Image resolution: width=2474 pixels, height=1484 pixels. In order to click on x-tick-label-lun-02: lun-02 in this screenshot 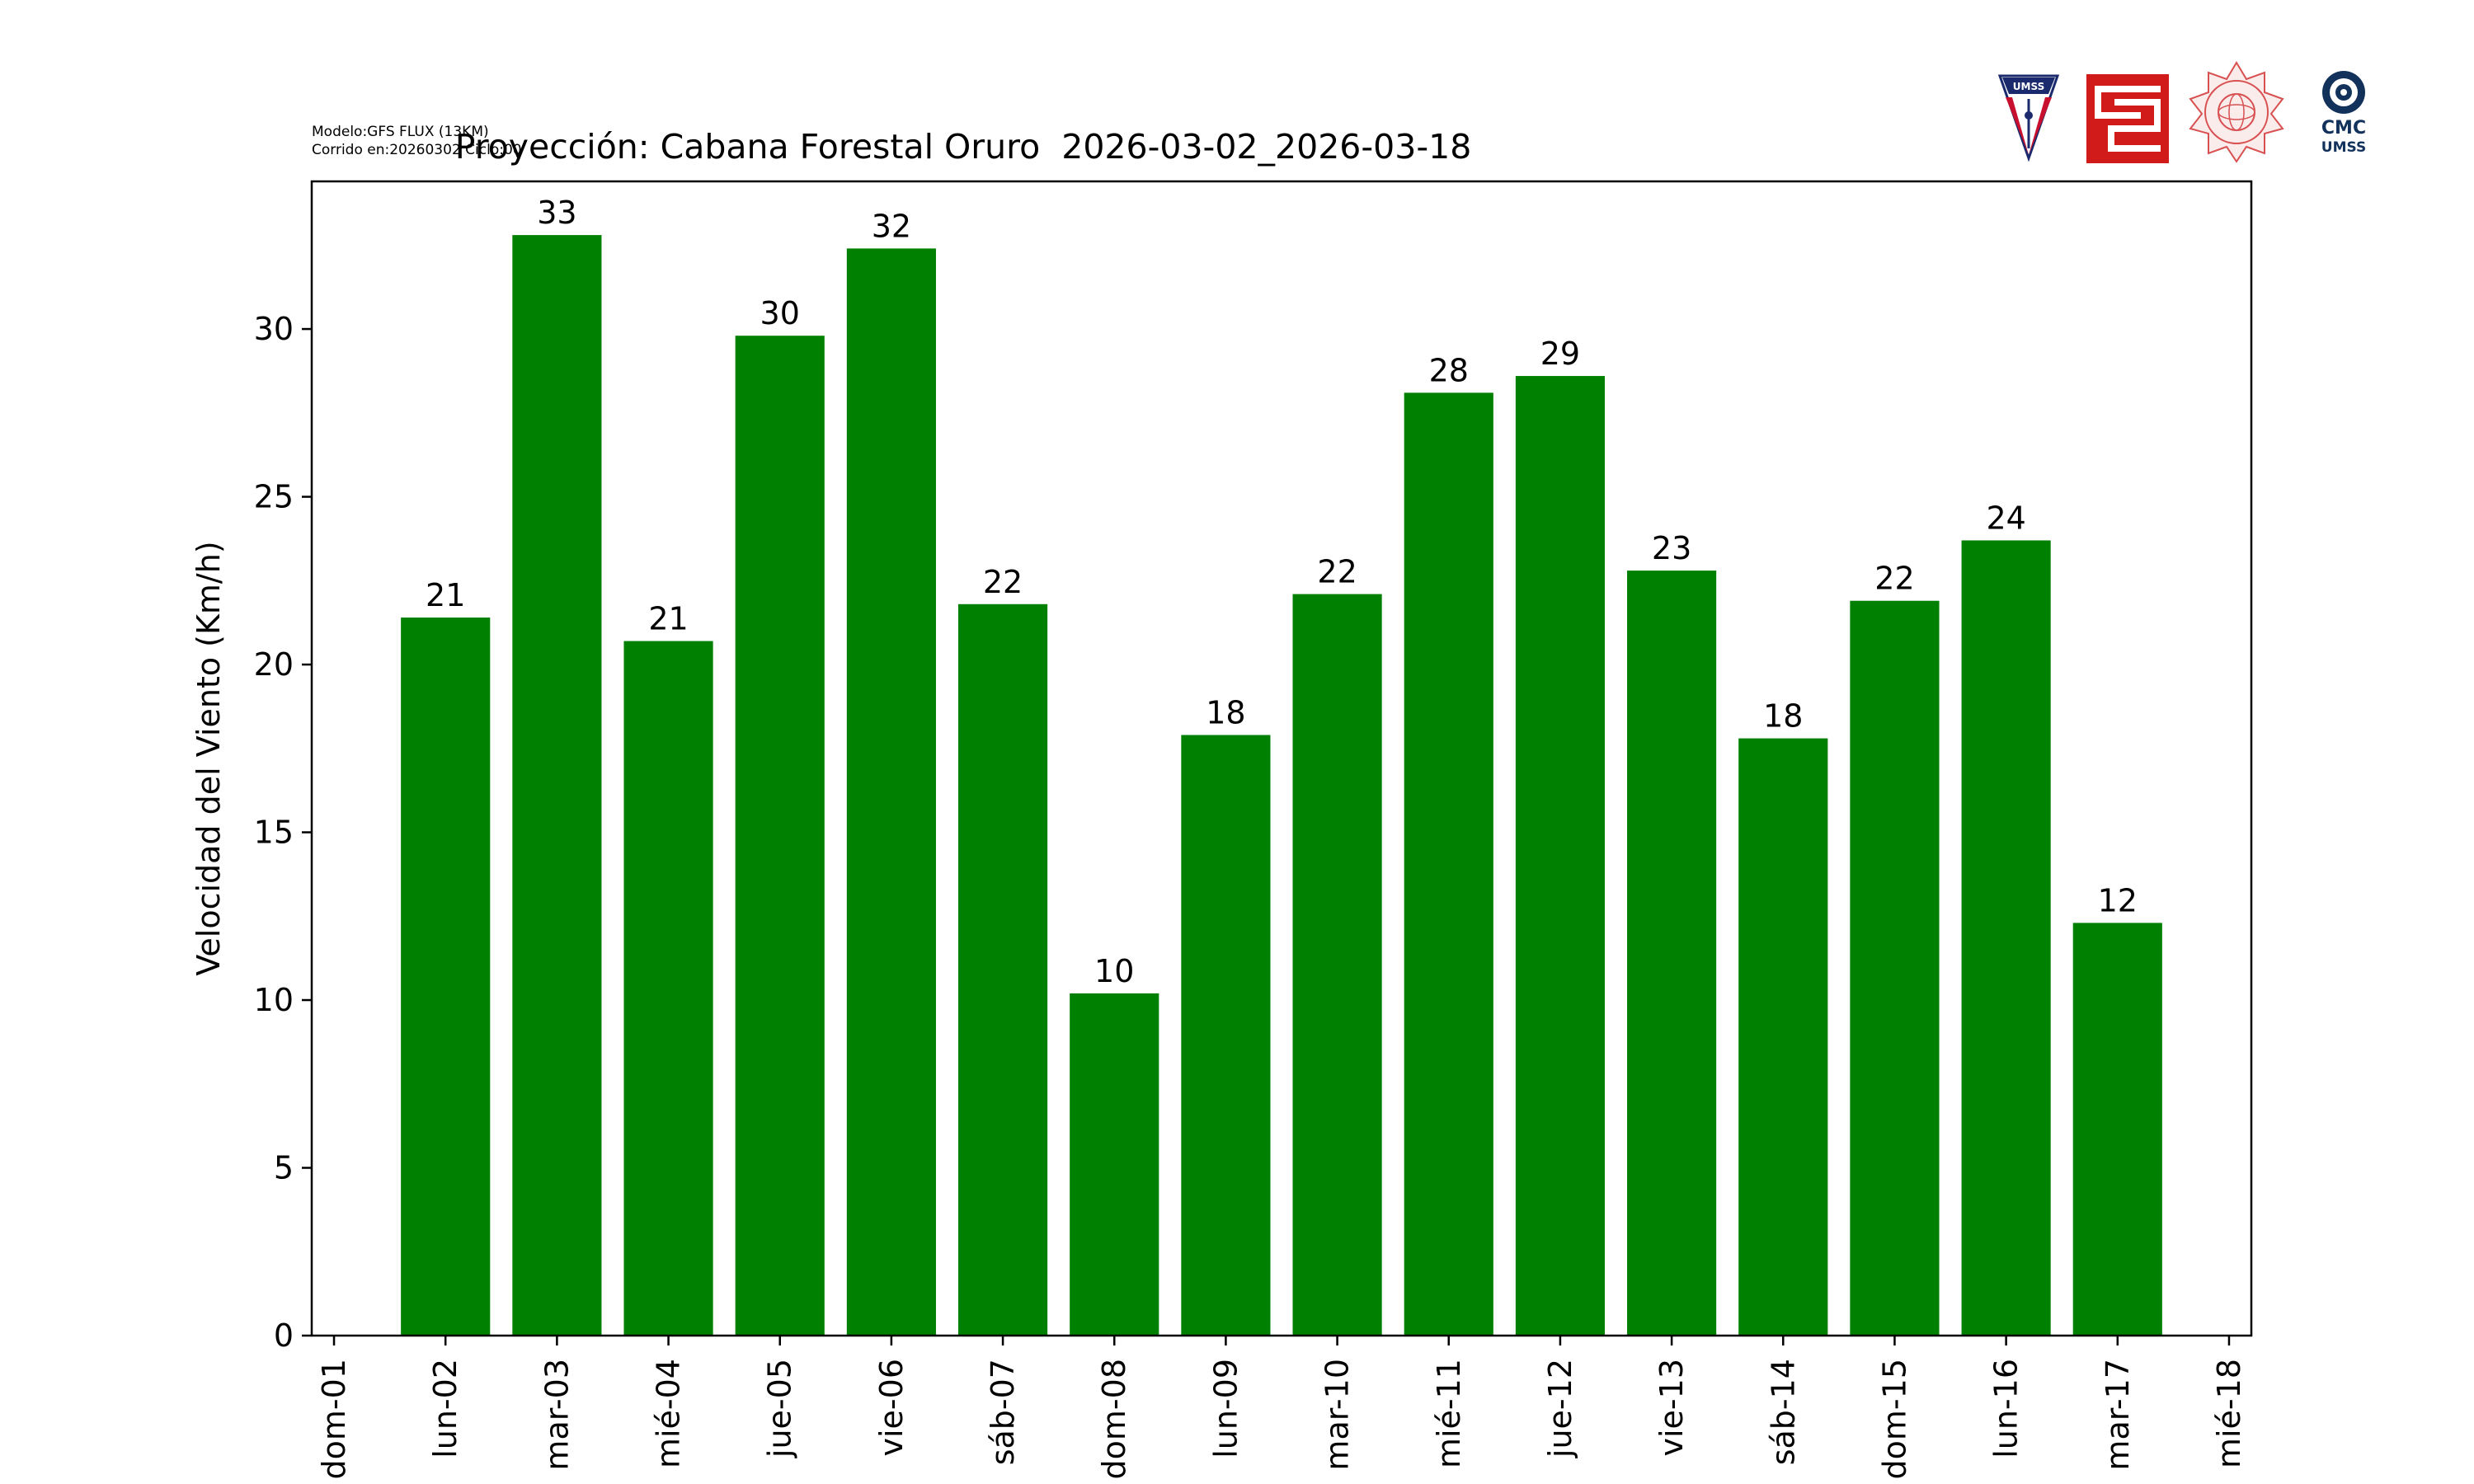, I will do `click(445, 1408)`.